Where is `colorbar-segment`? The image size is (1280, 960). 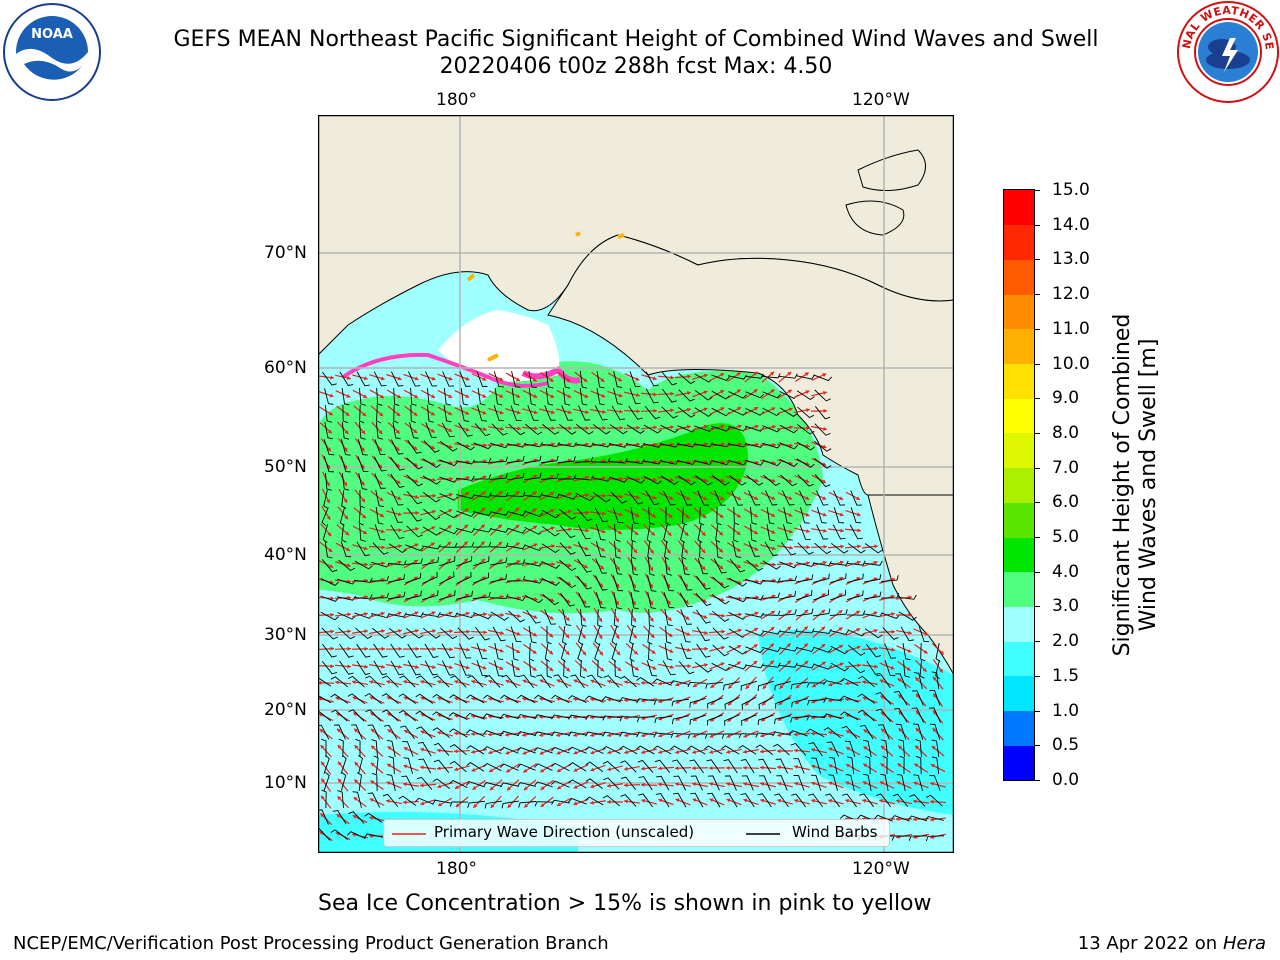
colorbar-segment is located at coordinates (1019, 208).